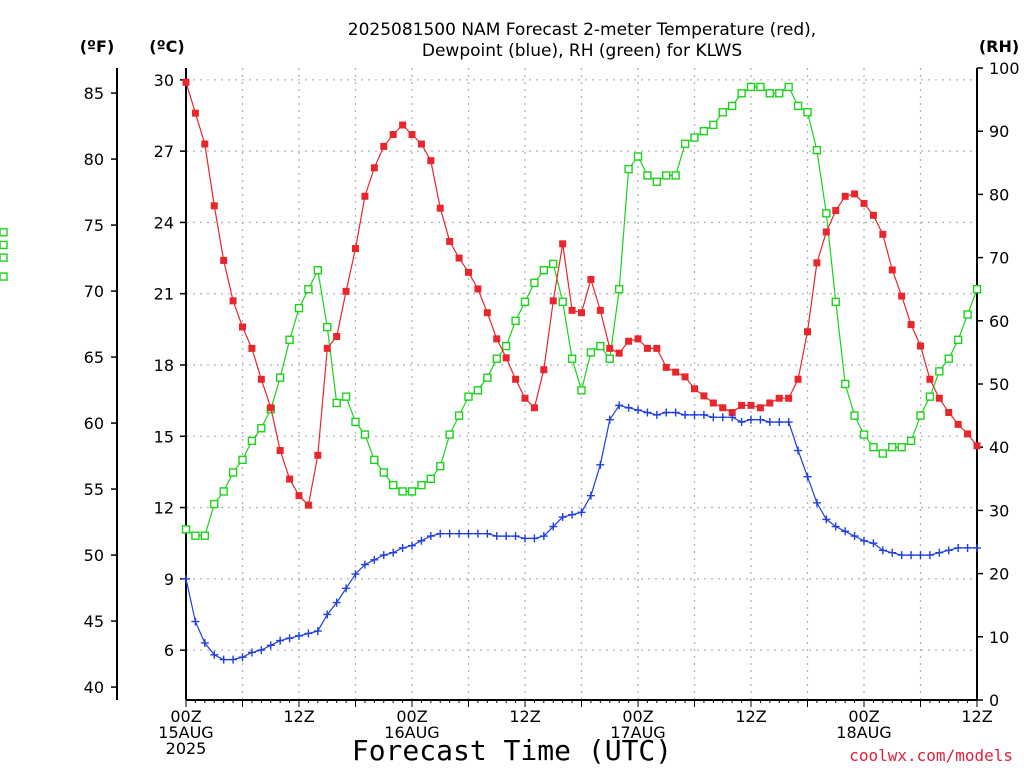 Image resolution: width=1024 pixels, height=768 pixels. Describe the element at coordinates (164, 508) in the screenshot. I see `celsius-tick-label: 12` at that location.